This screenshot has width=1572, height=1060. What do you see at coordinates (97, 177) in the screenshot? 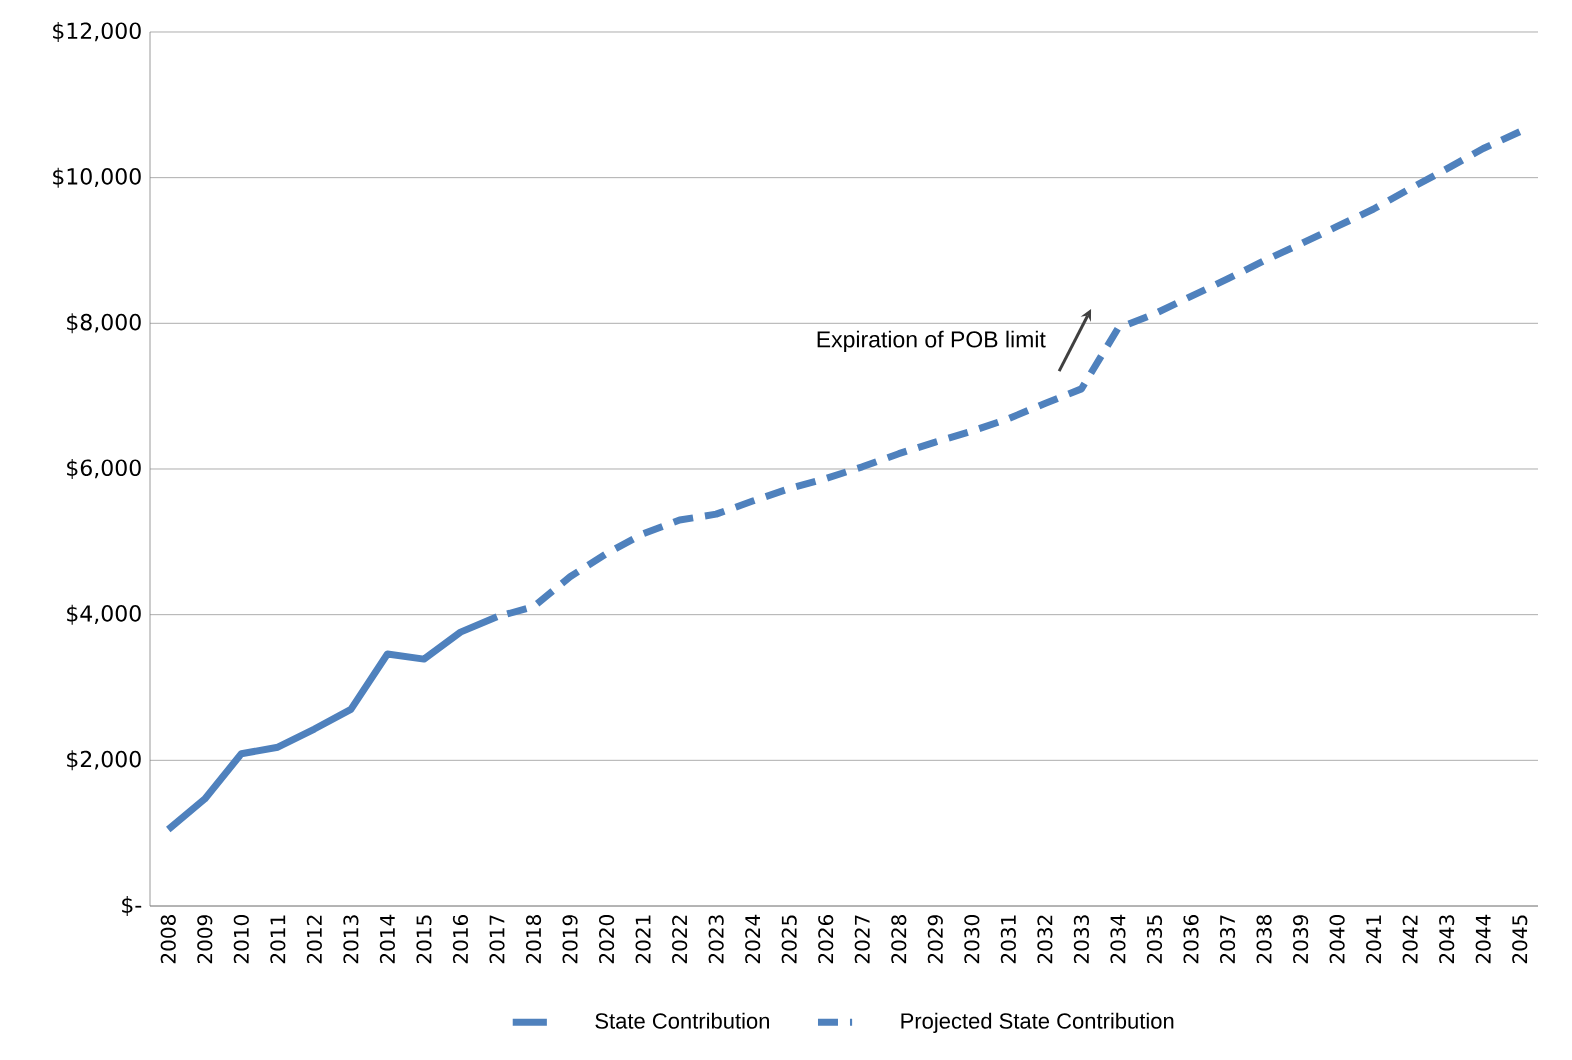
I see `y-tick-label: $10,000` at bounding box center [97, 177].